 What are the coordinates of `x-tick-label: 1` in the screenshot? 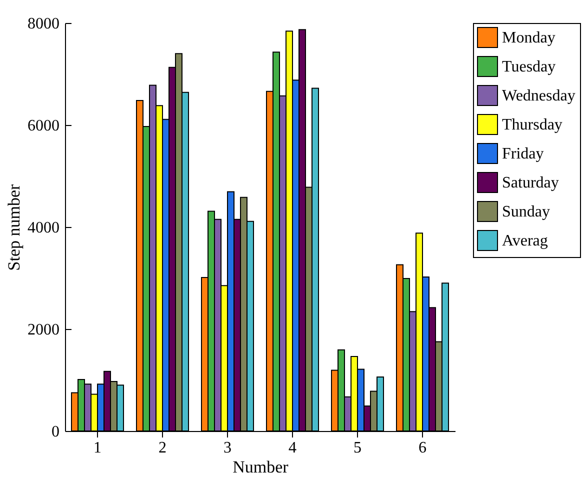 It's located at (98, 448).